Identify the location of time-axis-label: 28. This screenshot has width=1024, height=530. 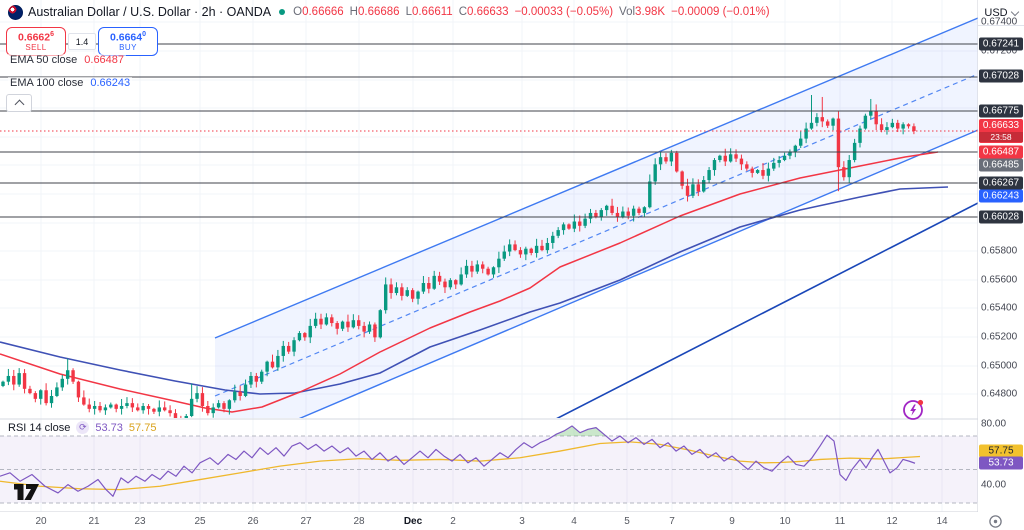
(359, 521).